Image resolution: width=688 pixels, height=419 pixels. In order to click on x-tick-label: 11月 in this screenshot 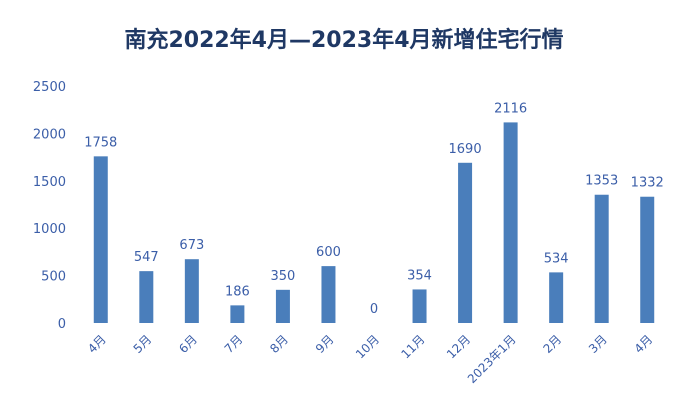, I will do `click(412, 346)`.